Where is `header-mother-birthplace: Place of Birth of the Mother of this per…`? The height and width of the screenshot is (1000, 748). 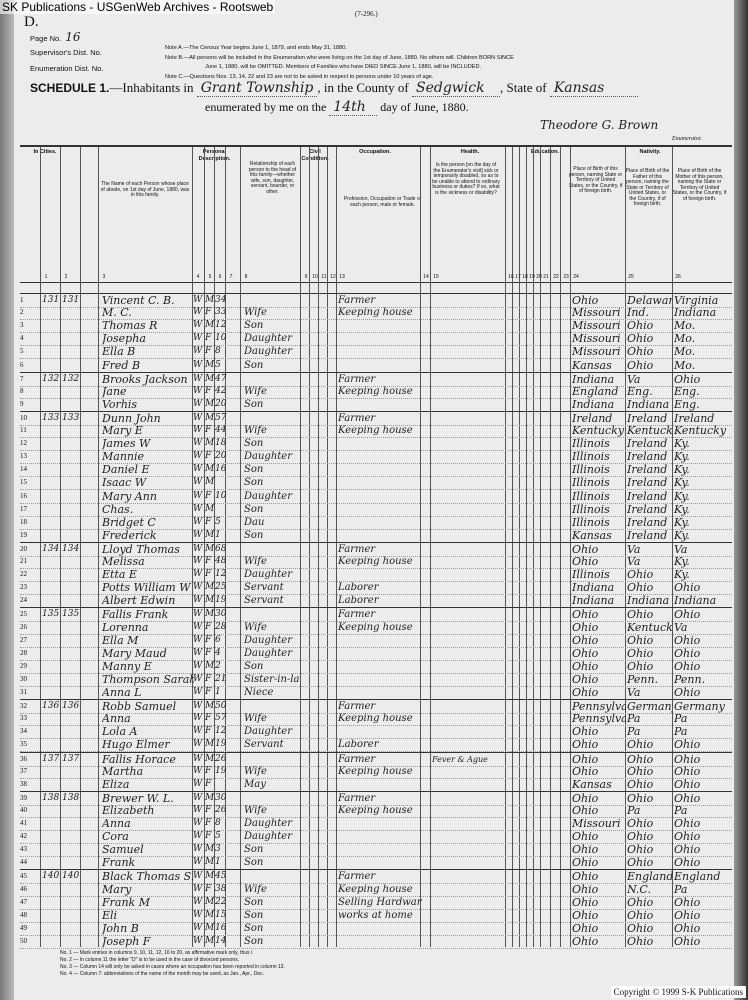
header-mother-birthplace: Place of Birth of the Mother of this per… is located at coordinates (699, 185).